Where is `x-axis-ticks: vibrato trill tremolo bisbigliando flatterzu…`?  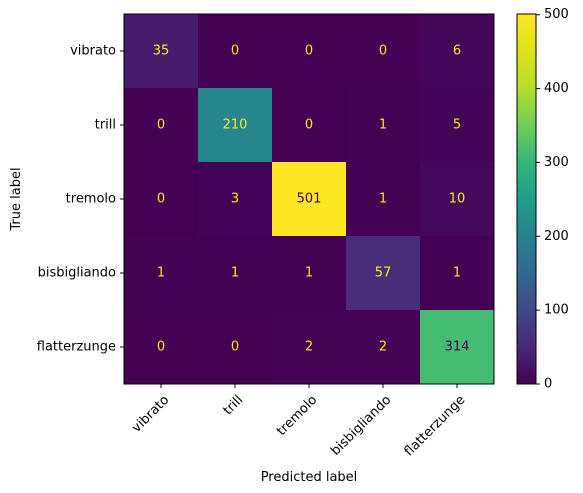
x-axis-ticks: vibrato trill tremolo bisbigliando flatterzu… is located at coordinates (298, 421).